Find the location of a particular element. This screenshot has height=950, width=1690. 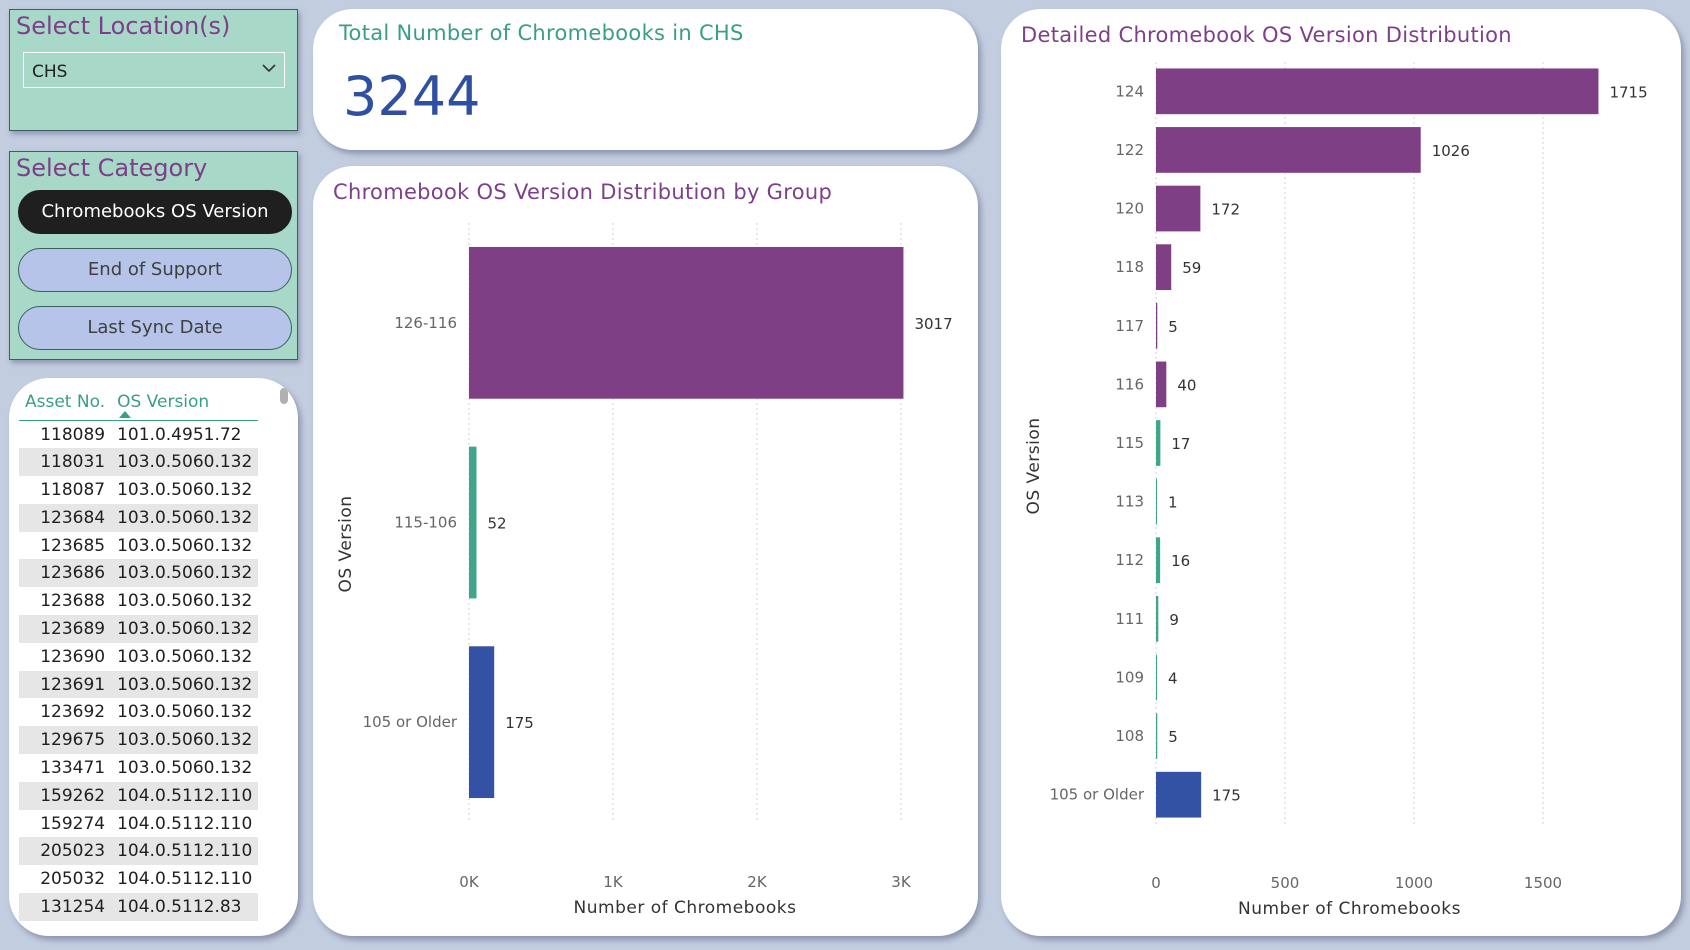

chromebooks-os-version-button: Chromebooks OS Version is located at coordinates (155, 212).